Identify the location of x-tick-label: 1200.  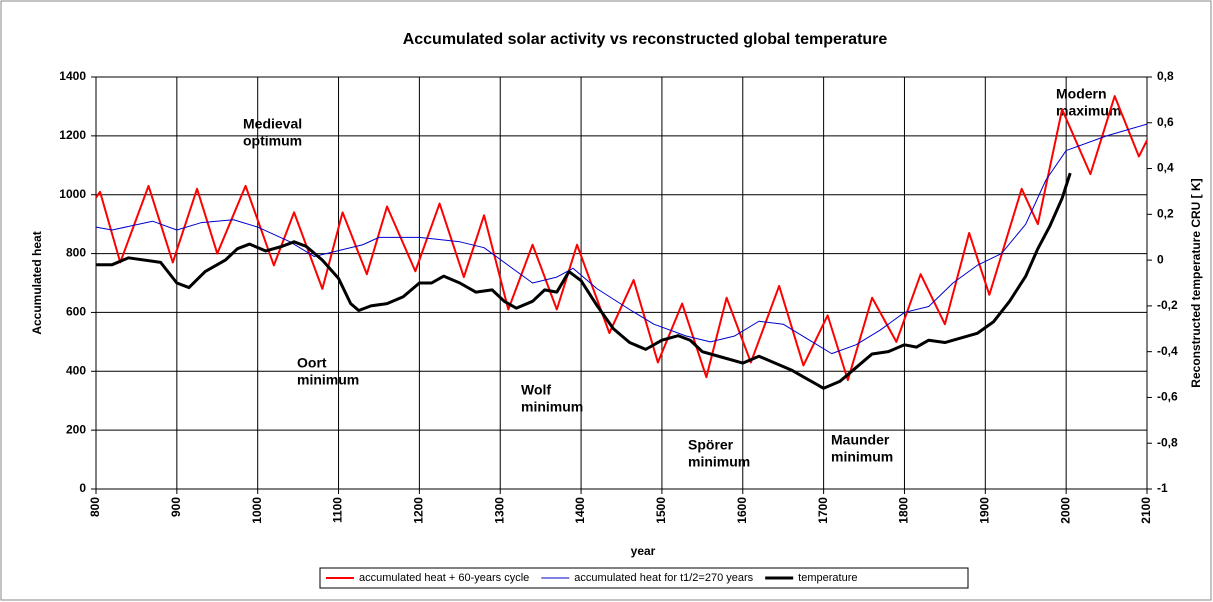
(419, 510).